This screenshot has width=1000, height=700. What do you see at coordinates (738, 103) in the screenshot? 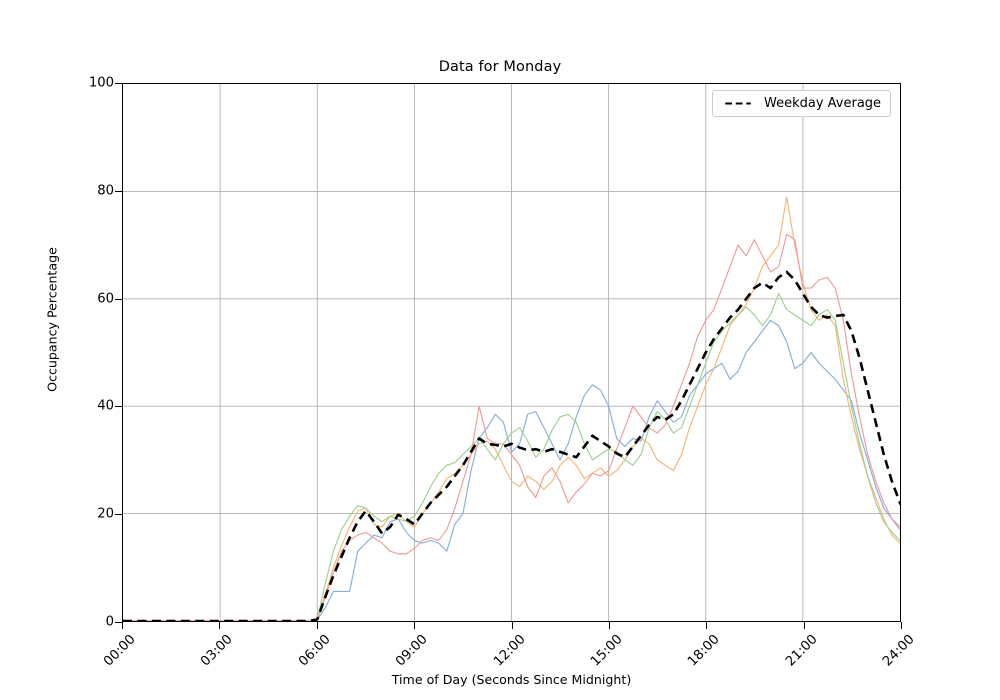
I see `legend-dashed-line-icon` at bounding box center [738, 103].